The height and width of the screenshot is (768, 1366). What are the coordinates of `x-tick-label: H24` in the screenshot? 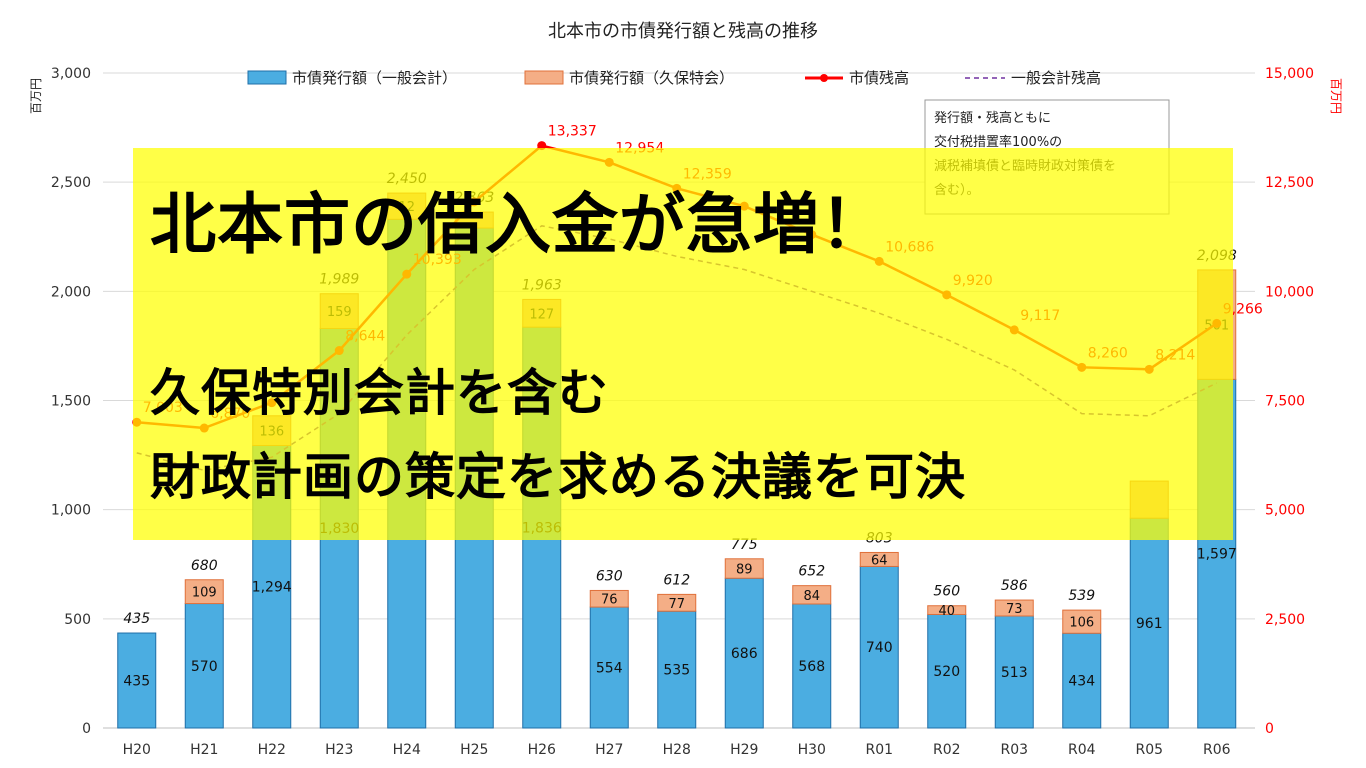 It's located at (407, 750).